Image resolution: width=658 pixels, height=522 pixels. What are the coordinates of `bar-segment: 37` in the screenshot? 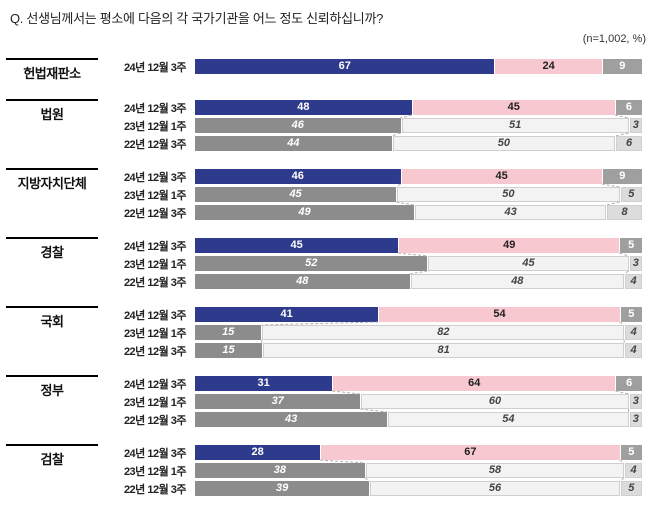 It's located at (278, 401).